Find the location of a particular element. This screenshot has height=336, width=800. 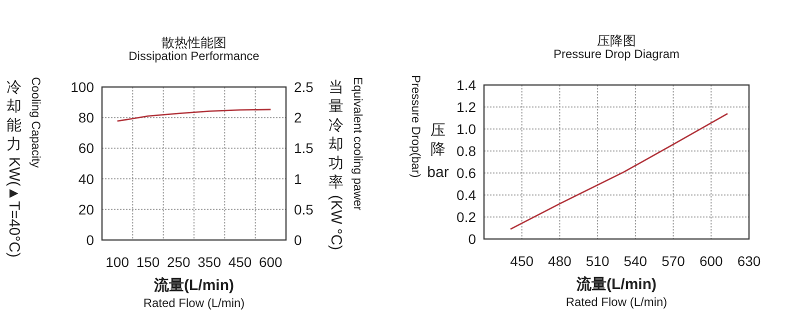

y-tick-label: 0.2 is located at coordinates (466, 217).